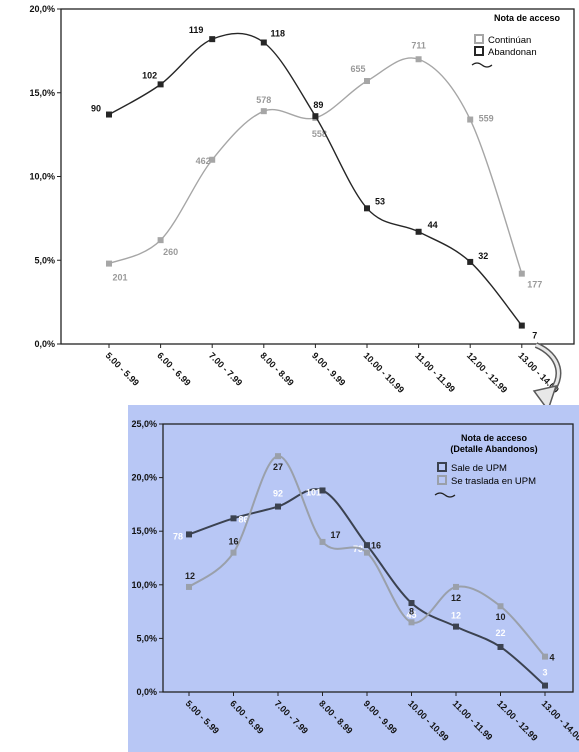 This screenshot has width=579, height=752. What do you see at coordinates (144, 424) in the screenshot?
I see `y-tick-label: 25,0%` at bounding box center [144, 424].